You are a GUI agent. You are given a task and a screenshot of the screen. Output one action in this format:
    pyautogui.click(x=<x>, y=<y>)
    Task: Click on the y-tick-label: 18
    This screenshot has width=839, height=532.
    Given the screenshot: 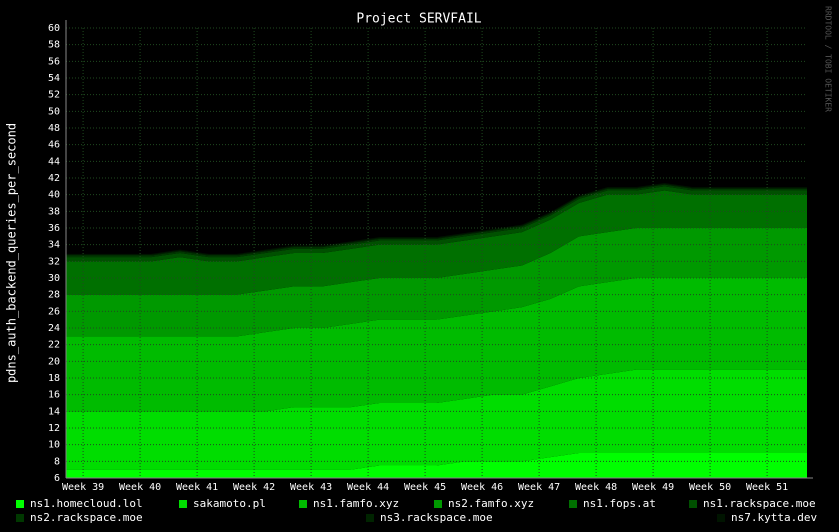 What is the action you would take?
    pyautogui.click(x=54, y=378)
    